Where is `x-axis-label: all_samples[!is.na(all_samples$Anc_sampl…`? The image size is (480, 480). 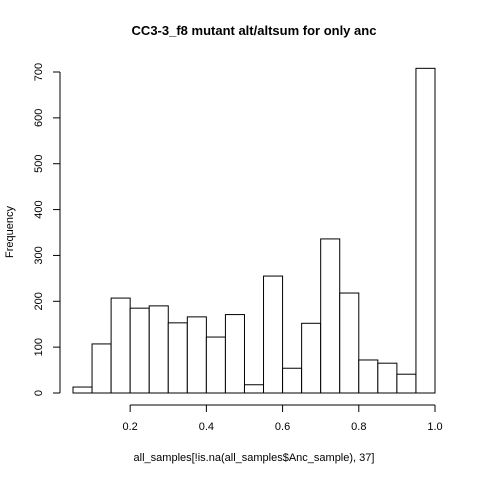 x-axis-label: all_samples[!is.na(all_samples$Anc_sampl… is located at coordinates (254, 458).